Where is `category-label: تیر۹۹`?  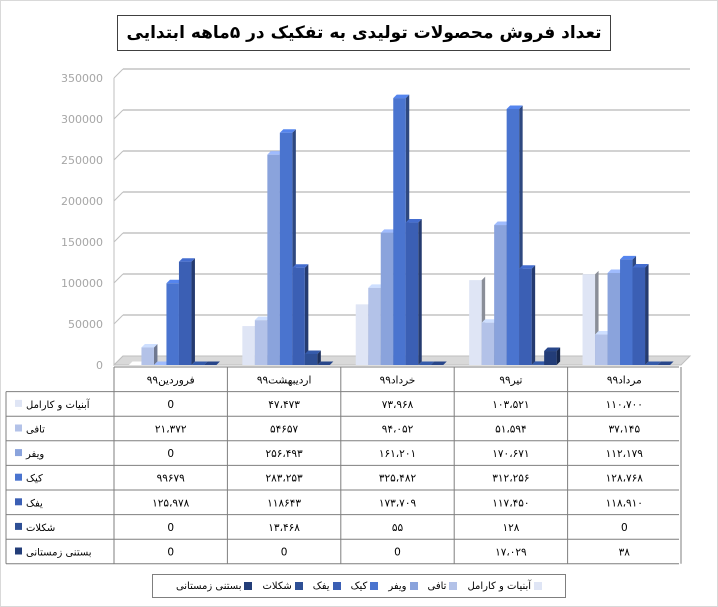
category-label: تیر۹۹ is located at coordinates (510, 380).